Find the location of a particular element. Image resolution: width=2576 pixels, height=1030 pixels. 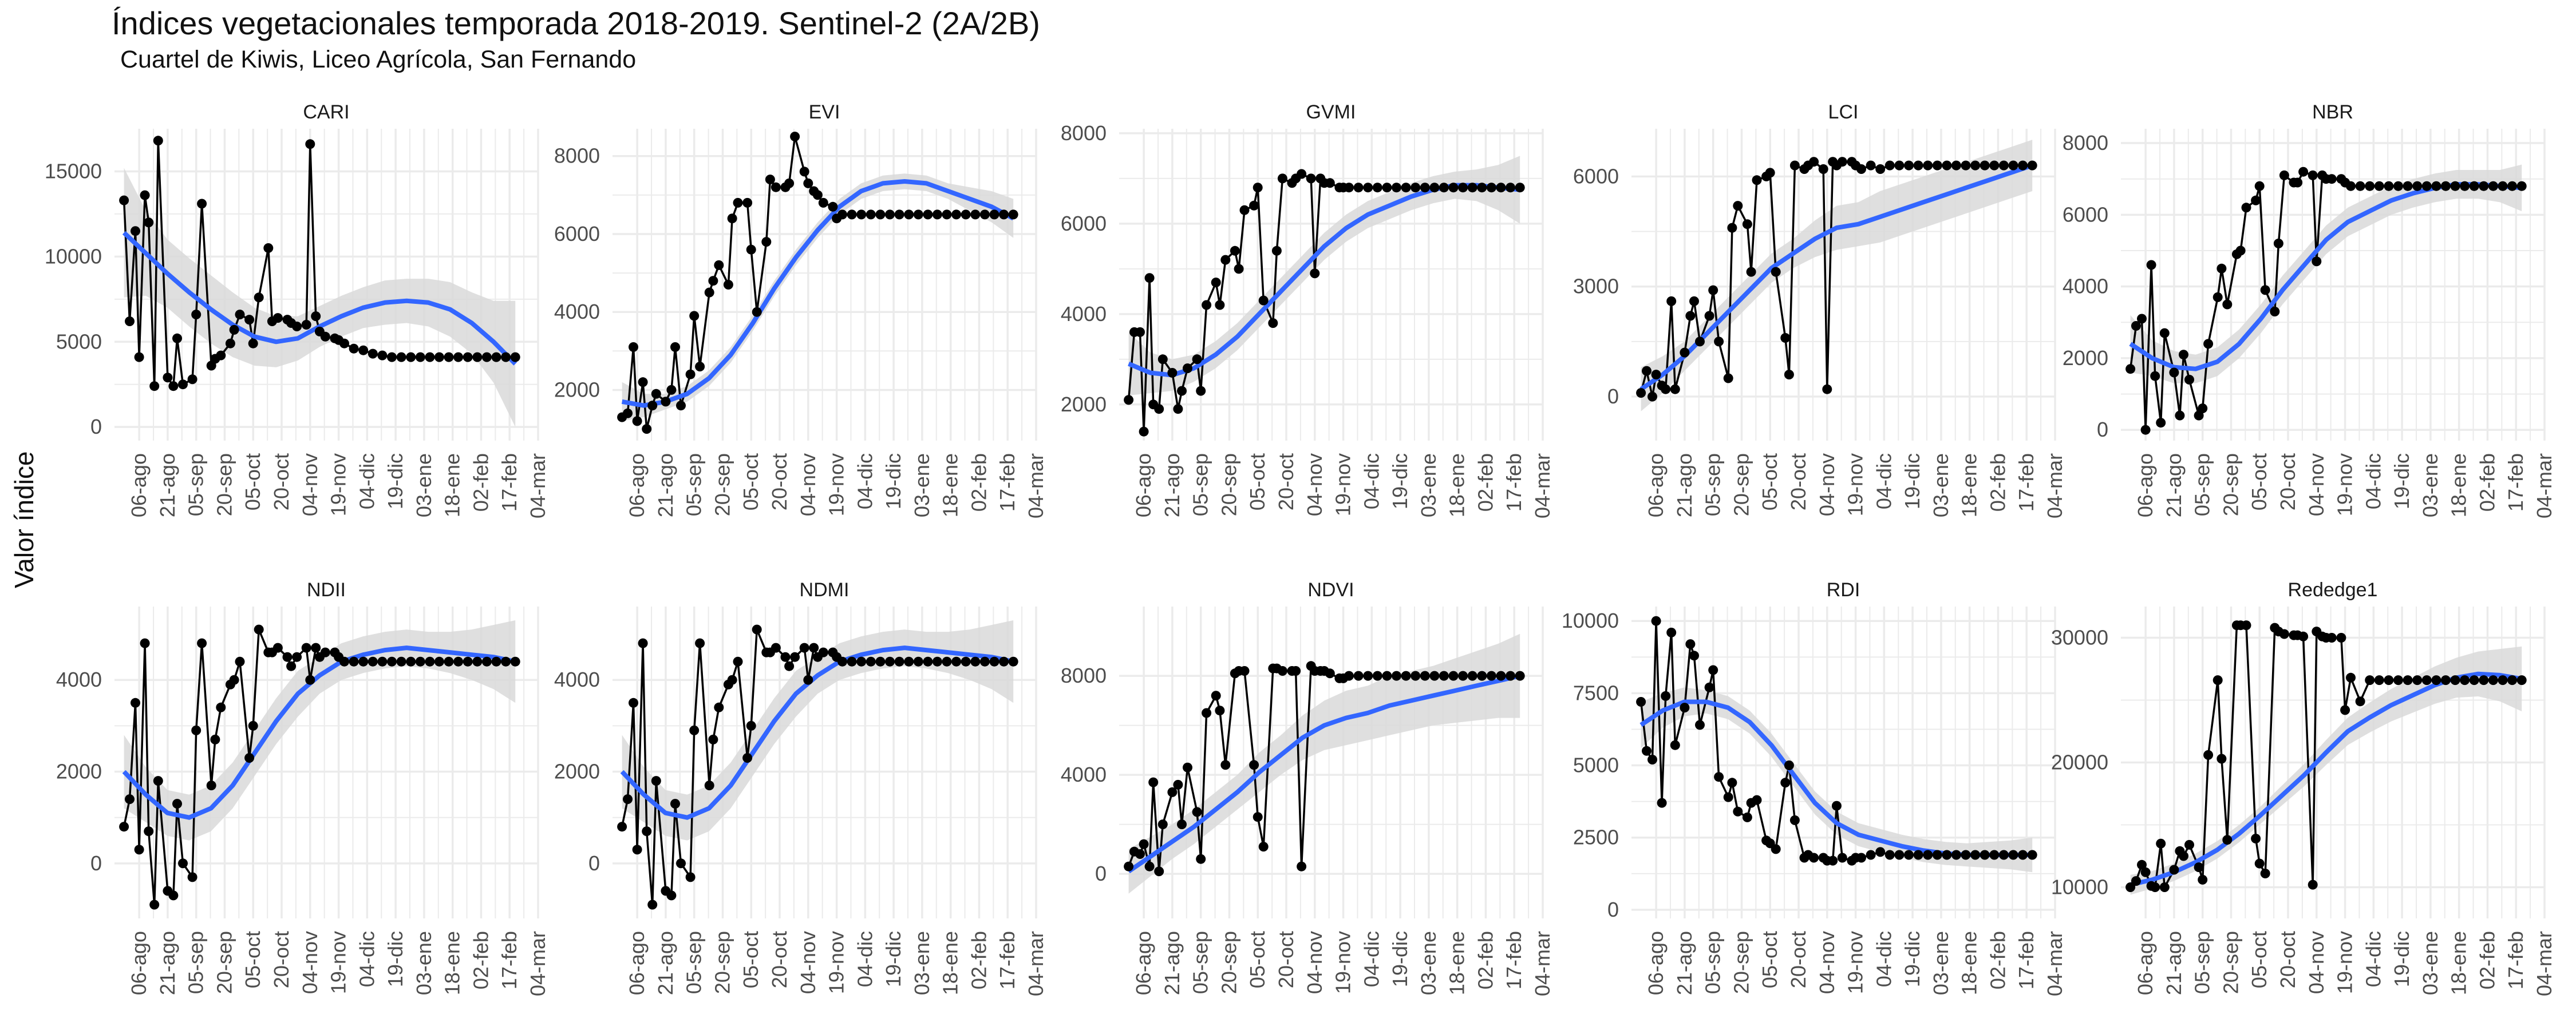

y-tick-label: 4000 is located at coordinates (2085, 286).